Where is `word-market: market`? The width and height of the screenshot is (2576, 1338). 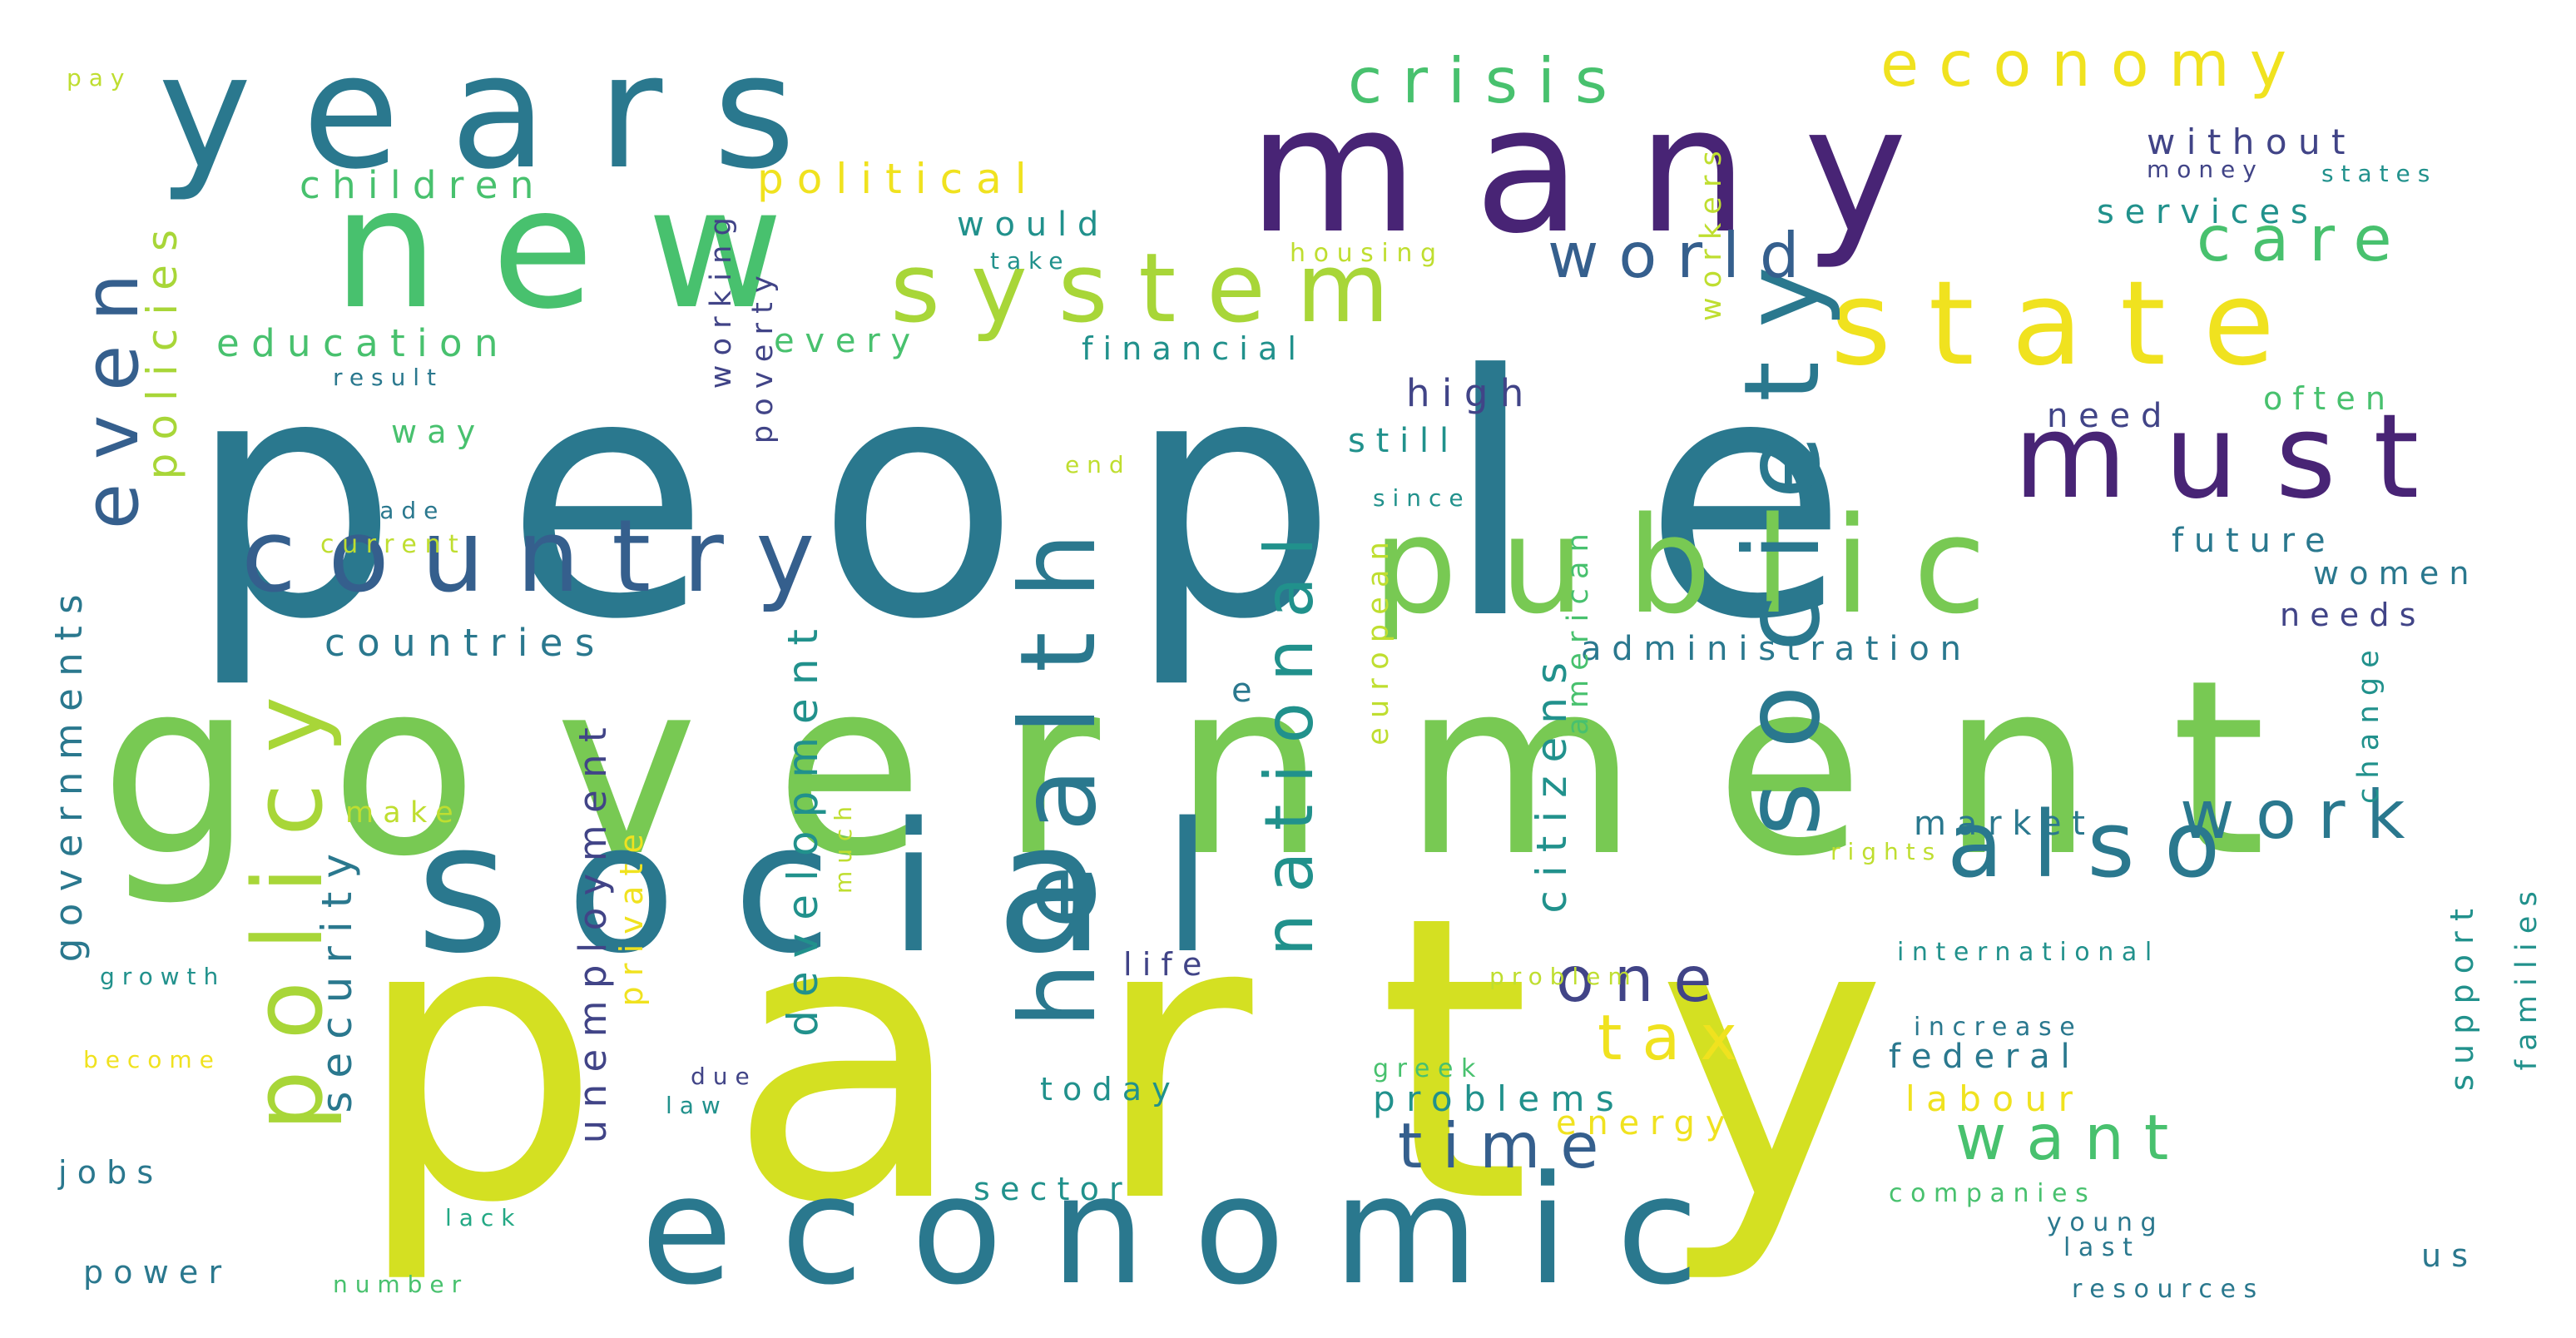 word-market: market is located at coordinates (2005, 824).